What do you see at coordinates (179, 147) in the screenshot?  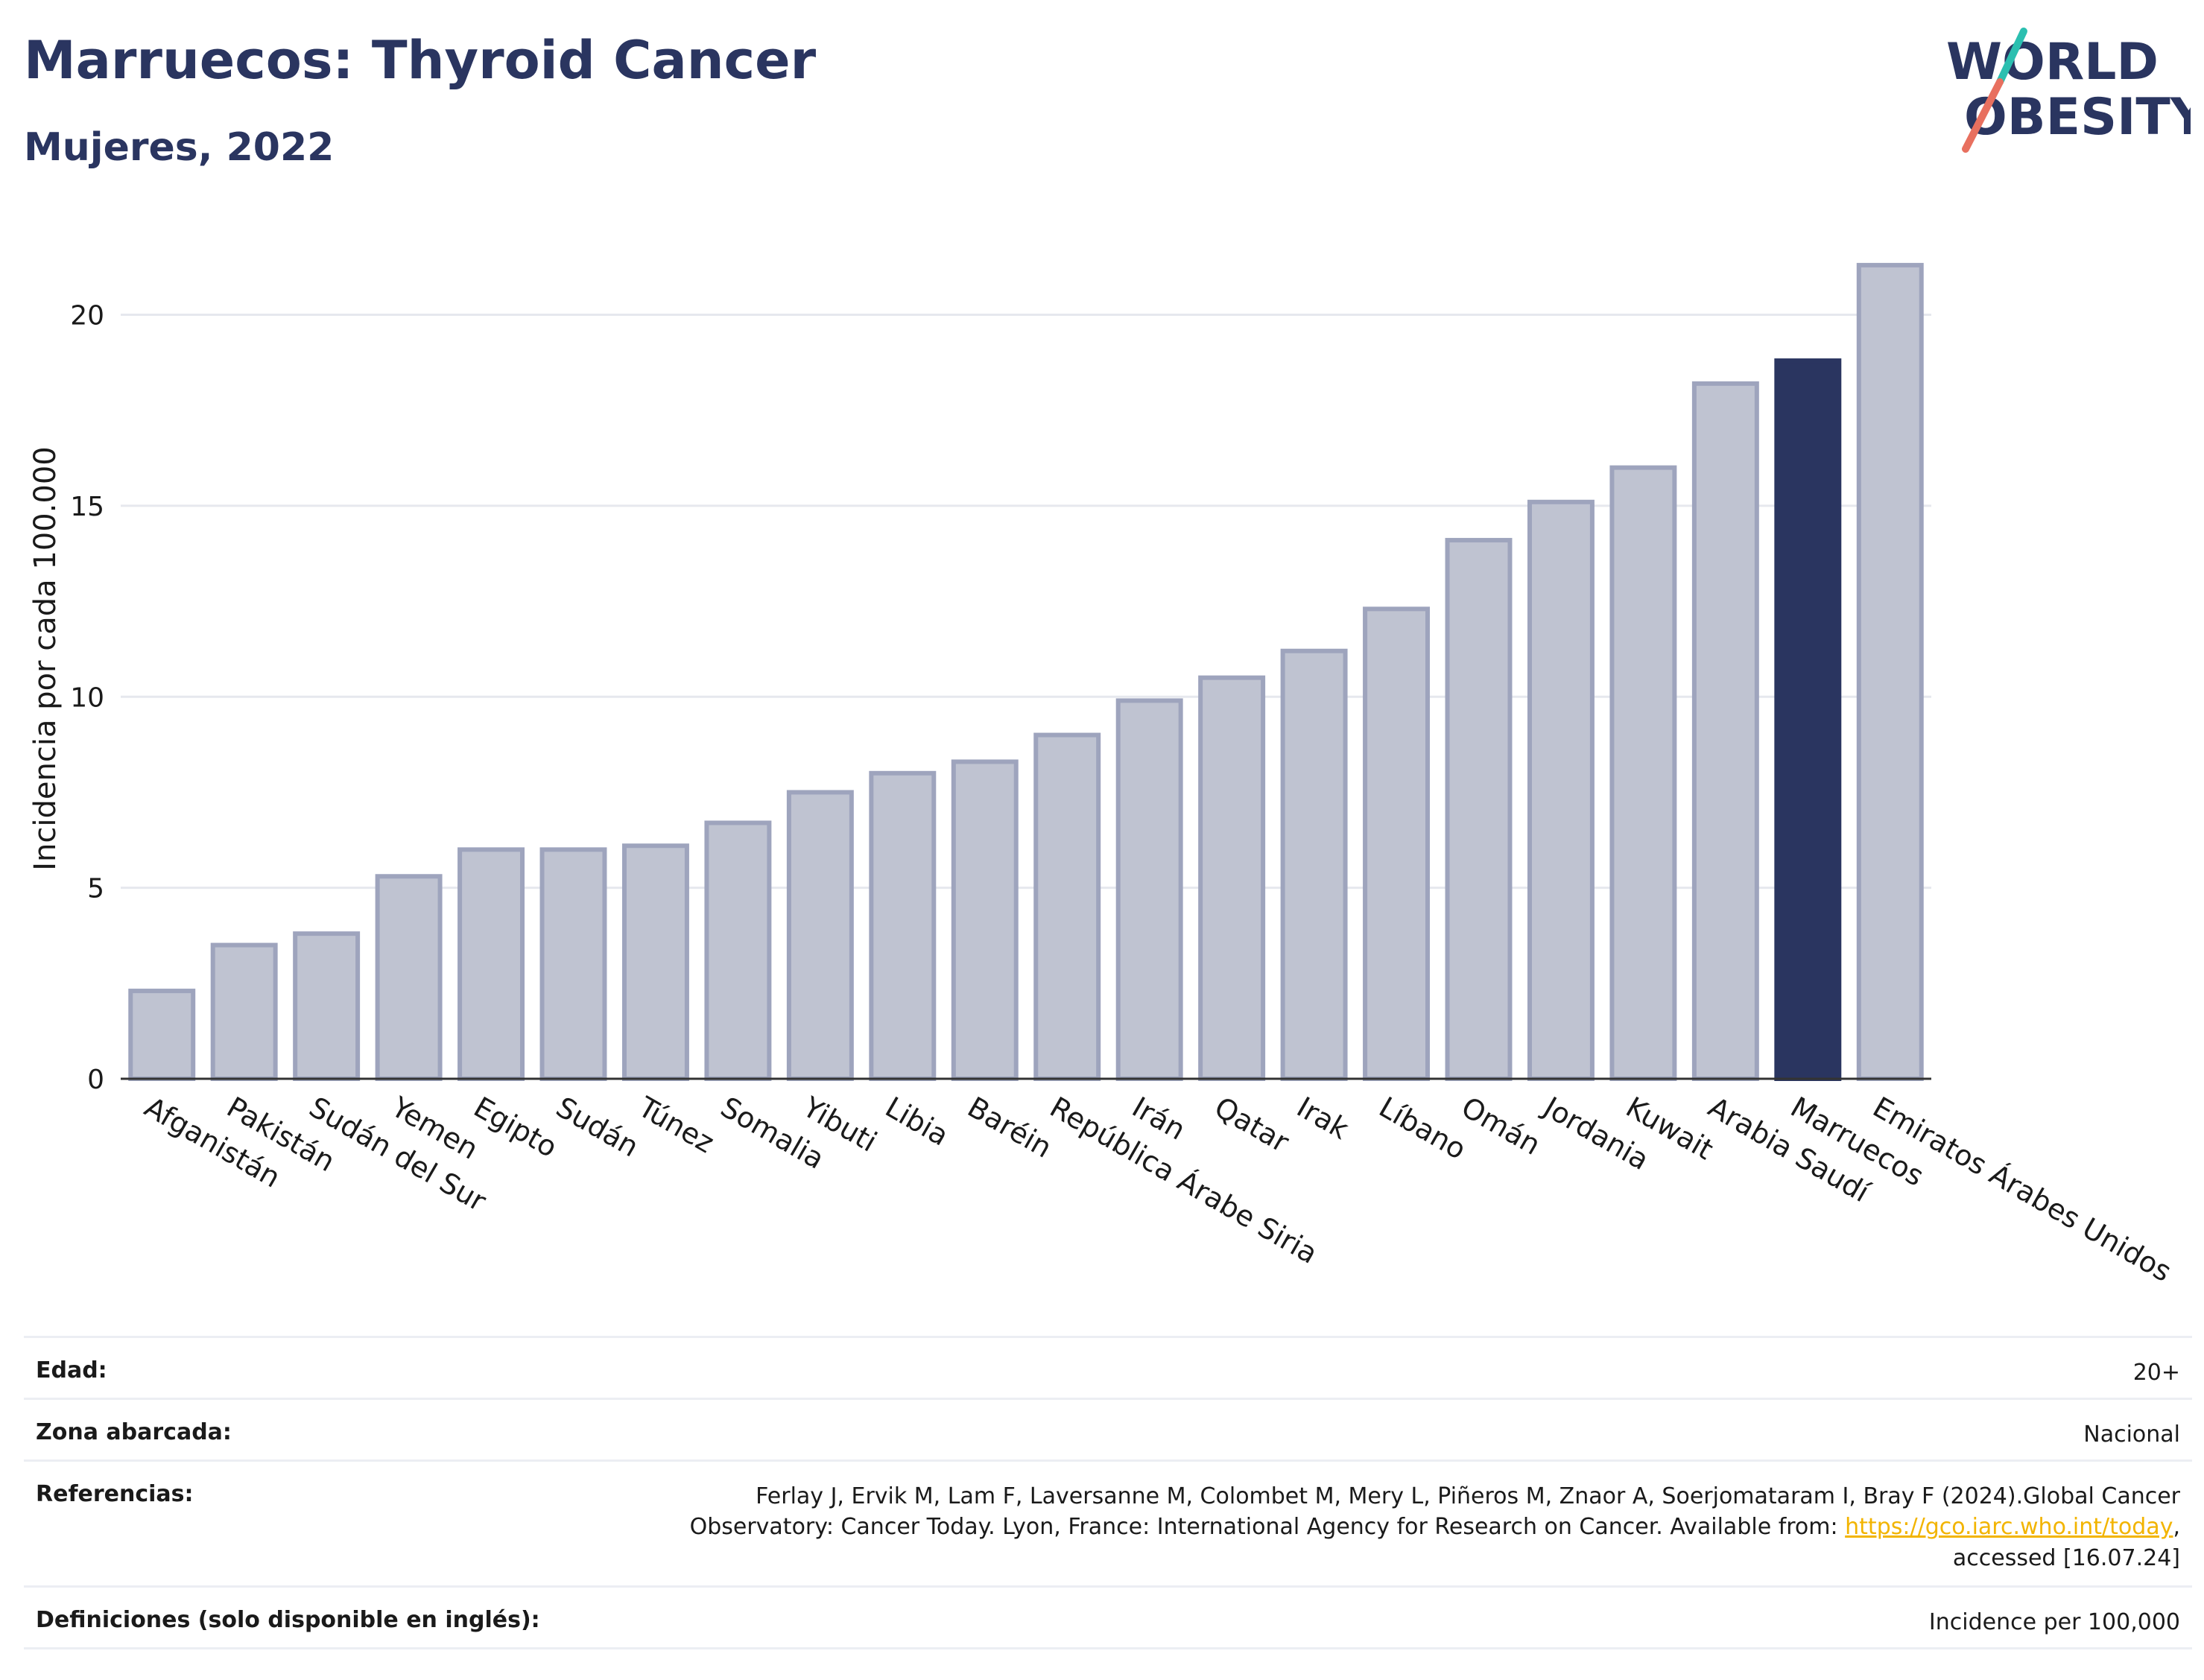 I see `page-subtitle: Mujeres, 2022` at bounding box center [179, 147].